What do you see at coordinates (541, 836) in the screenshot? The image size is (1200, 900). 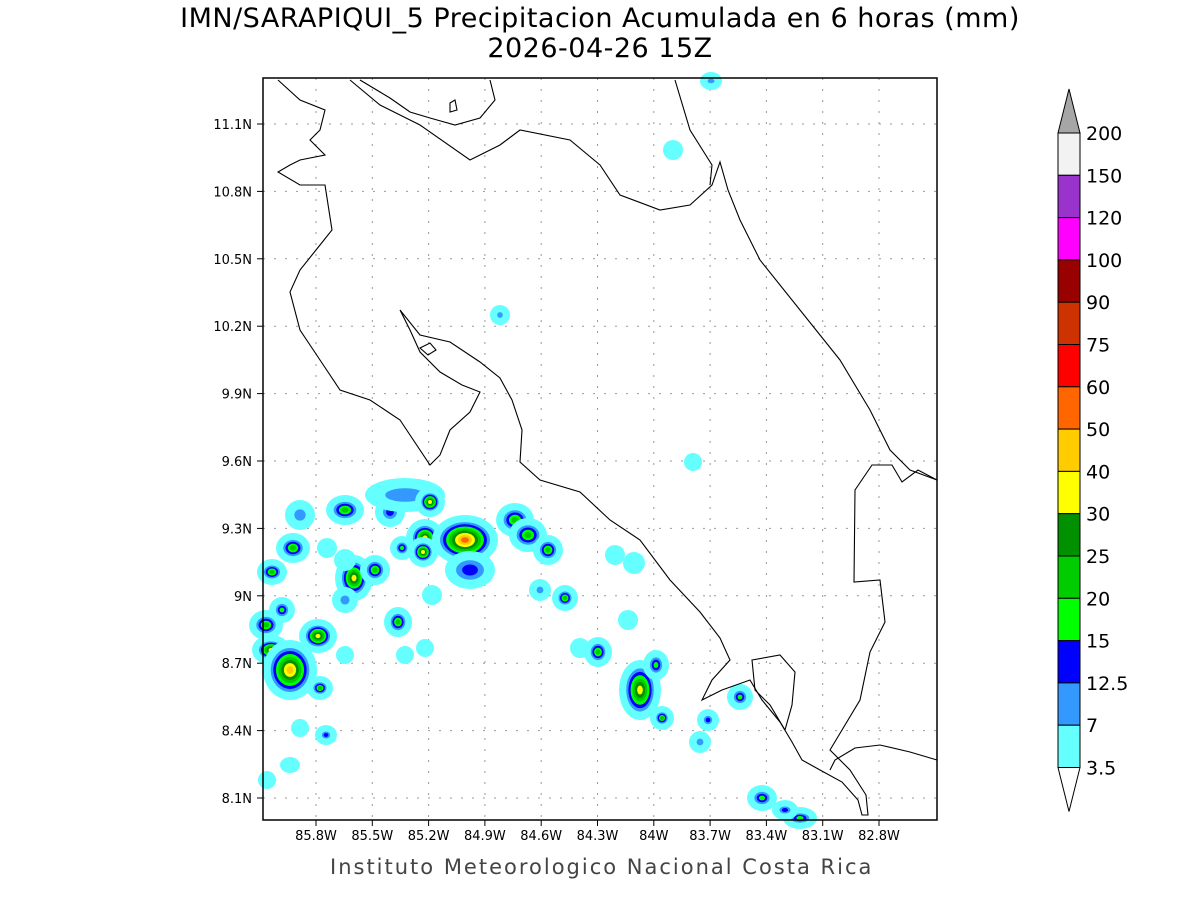 I see `lon-tick-label: 84.6W` at bounding box center [541, 836].